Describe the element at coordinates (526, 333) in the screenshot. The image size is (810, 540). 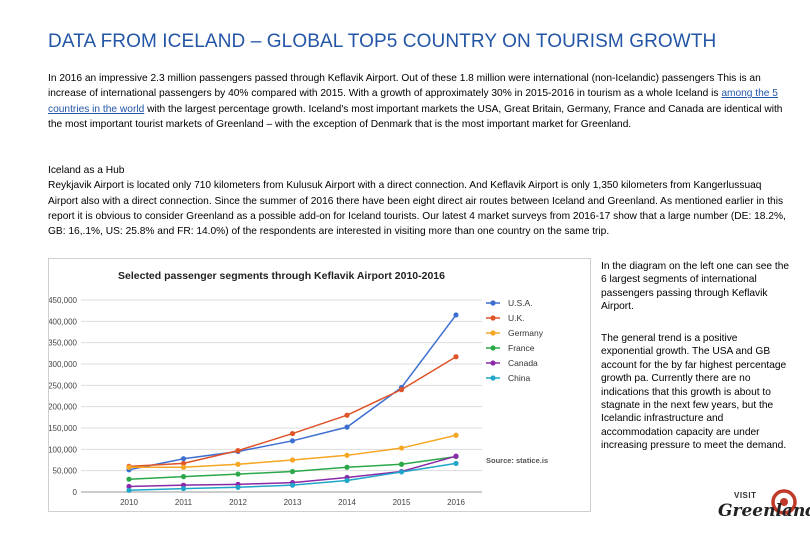
I see `legend-label: Germany` at that location.